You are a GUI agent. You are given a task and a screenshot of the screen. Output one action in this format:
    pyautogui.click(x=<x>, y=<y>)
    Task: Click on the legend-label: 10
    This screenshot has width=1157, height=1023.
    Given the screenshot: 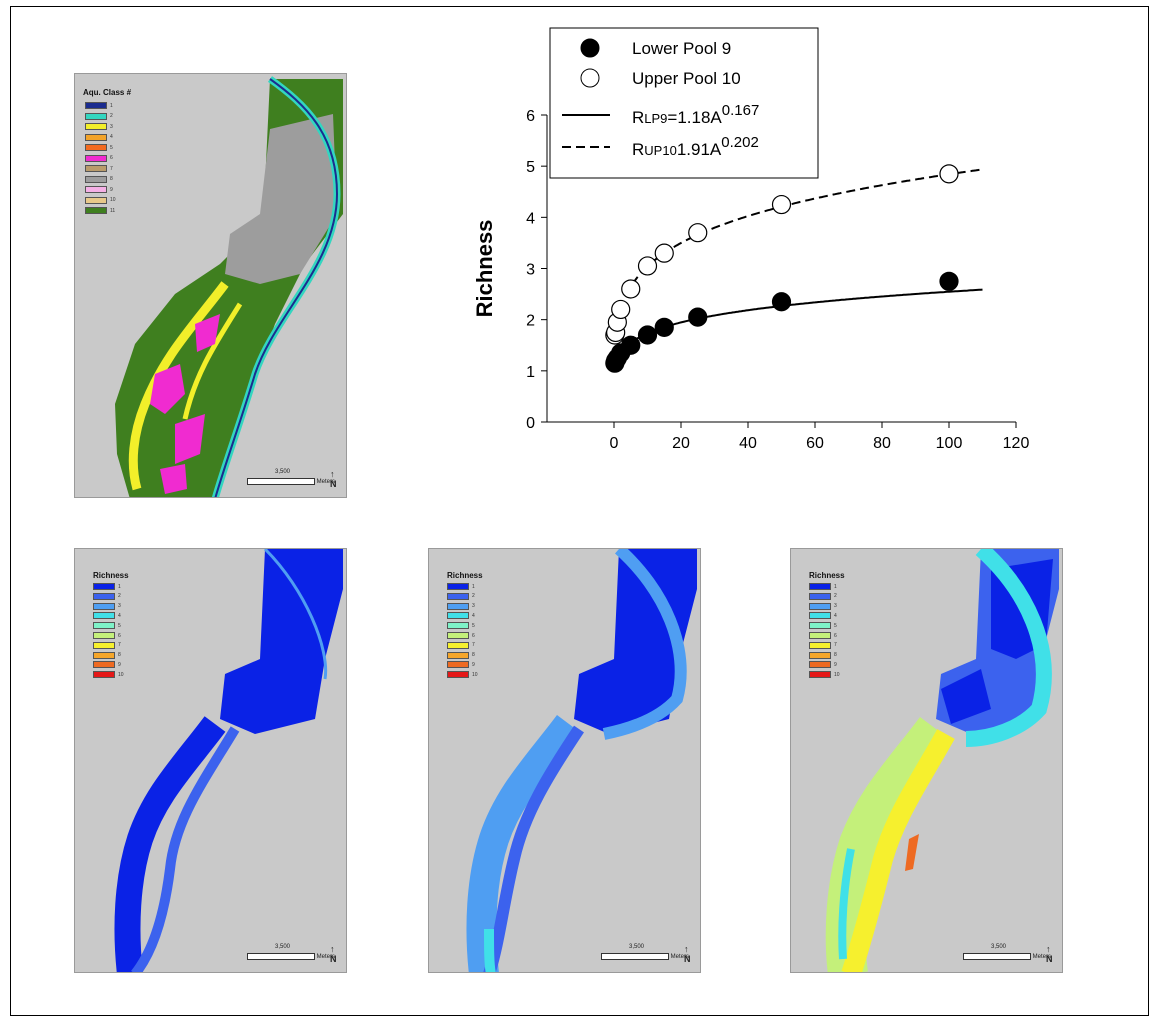 What is the action you would take?
    pyautogui.click(x=837, y=674)
    